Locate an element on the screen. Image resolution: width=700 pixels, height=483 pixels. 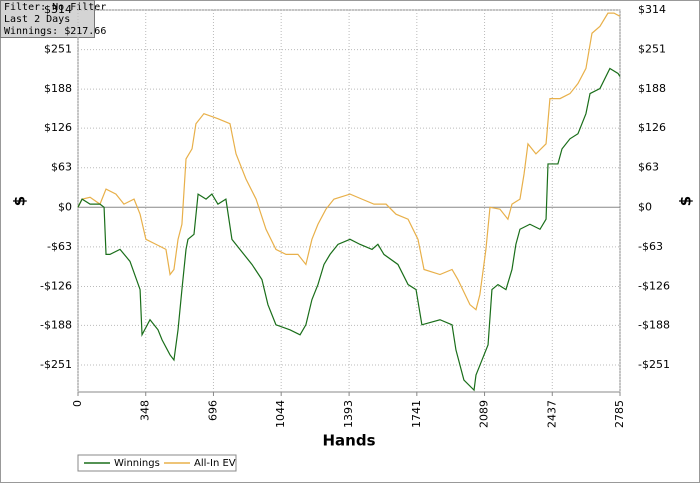
y2-tick-label: -$126 is located at coordinates (654, 285).